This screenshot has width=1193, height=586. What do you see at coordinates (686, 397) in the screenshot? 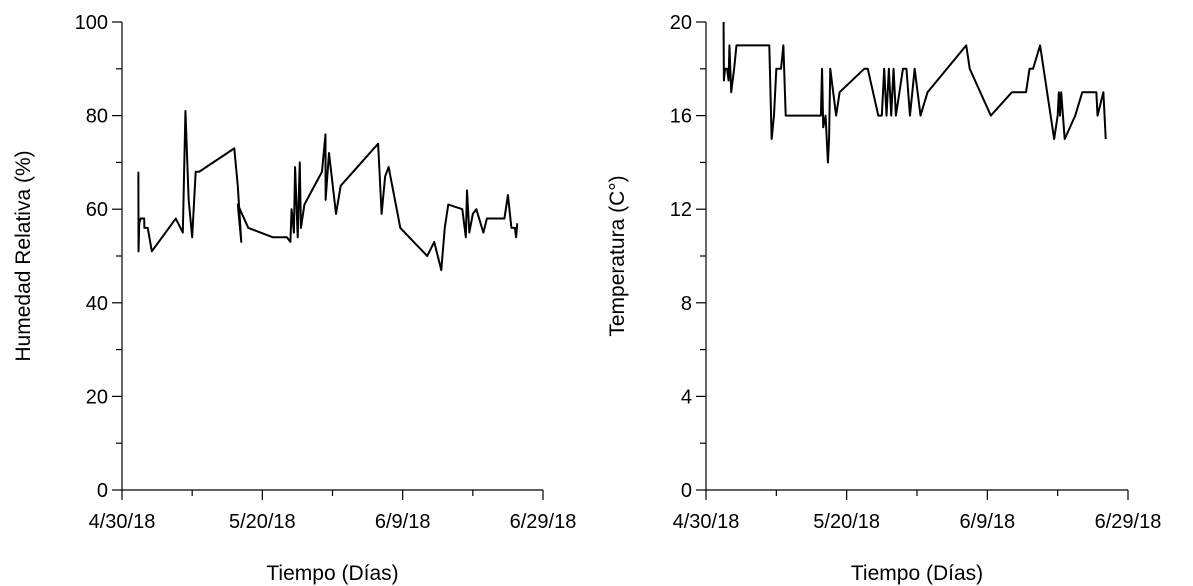
I see `y-tick-label: 4` at bounding box center [686, 397].